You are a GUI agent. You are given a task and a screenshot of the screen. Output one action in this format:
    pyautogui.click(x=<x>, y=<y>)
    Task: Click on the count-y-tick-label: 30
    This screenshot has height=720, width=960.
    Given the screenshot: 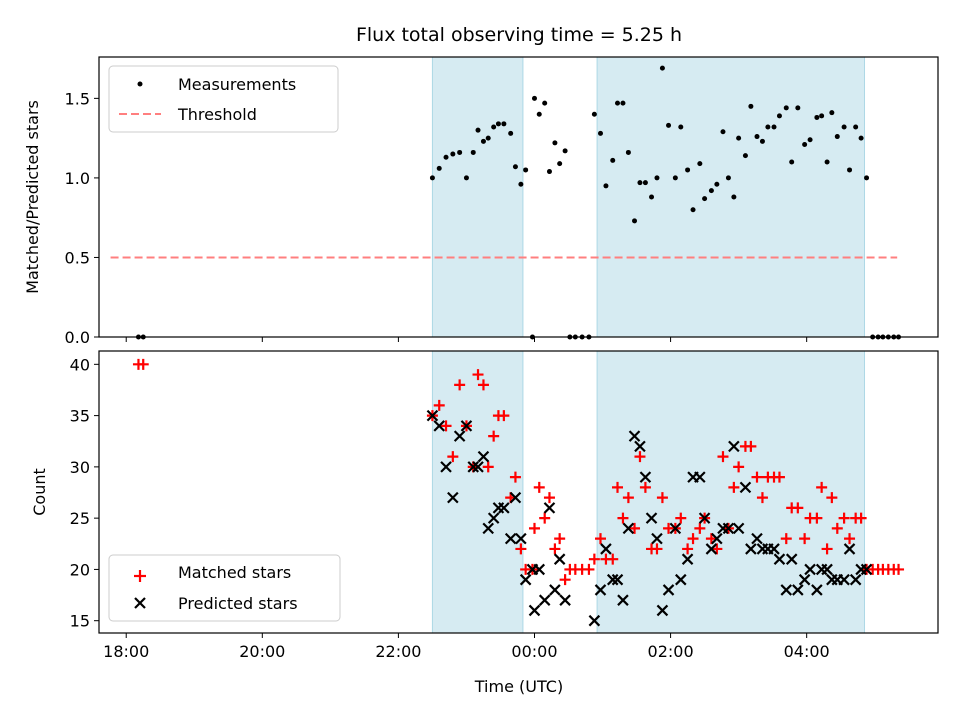 What is the action you would take?
    pyautogui.click(x=80, y=467)
    